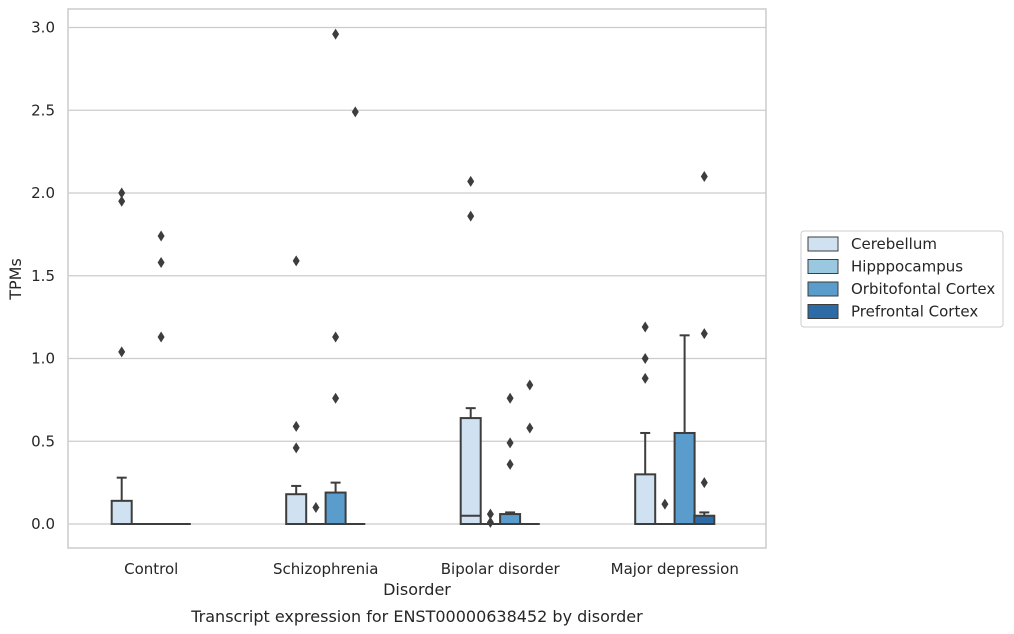  I want to click on legend-label: Hipppocampus, so click(907, 267).